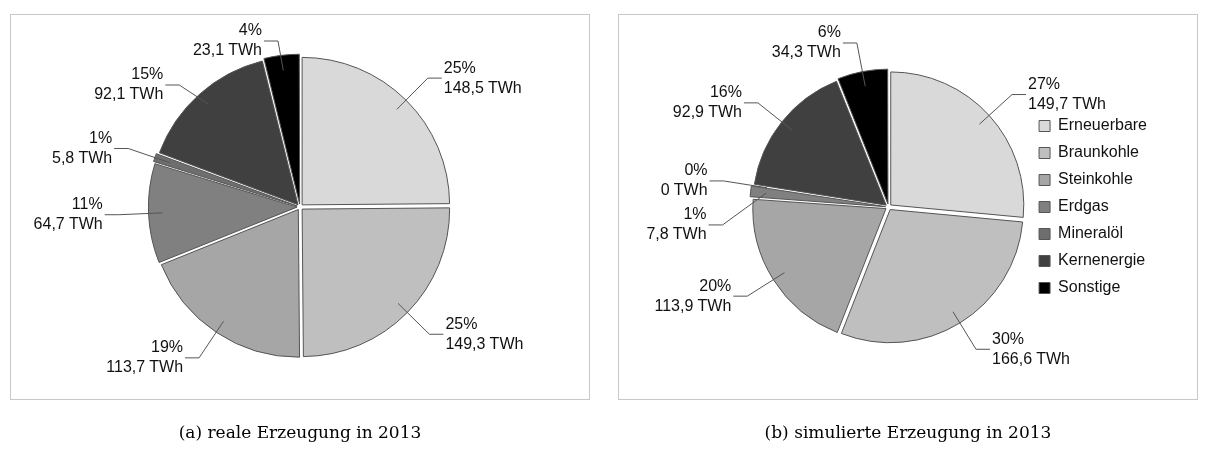 This screenshot has height=467, width=1208. Describe the element at coordinates (1090, 233) in the screenshot. I see `legend-label: Mineralöl` at that location.